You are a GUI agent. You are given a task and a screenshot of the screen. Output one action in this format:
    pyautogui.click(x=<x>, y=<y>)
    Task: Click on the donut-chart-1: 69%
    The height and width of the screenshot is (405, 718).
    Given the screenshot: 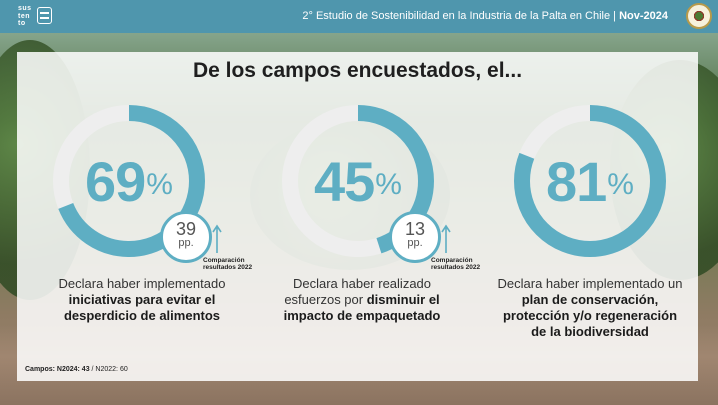 What is the action you would take?
    pyautogui.click(x=129, y=181)
    